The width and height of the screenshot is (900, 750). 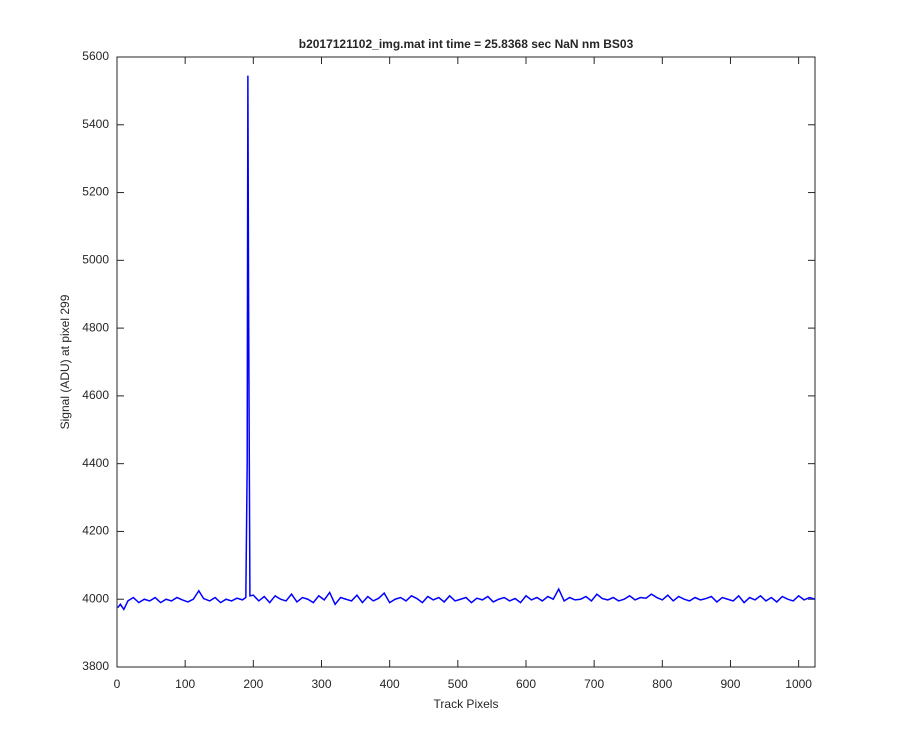 I want to click on y-tick-label: 5000, so click(x=95, y=260).